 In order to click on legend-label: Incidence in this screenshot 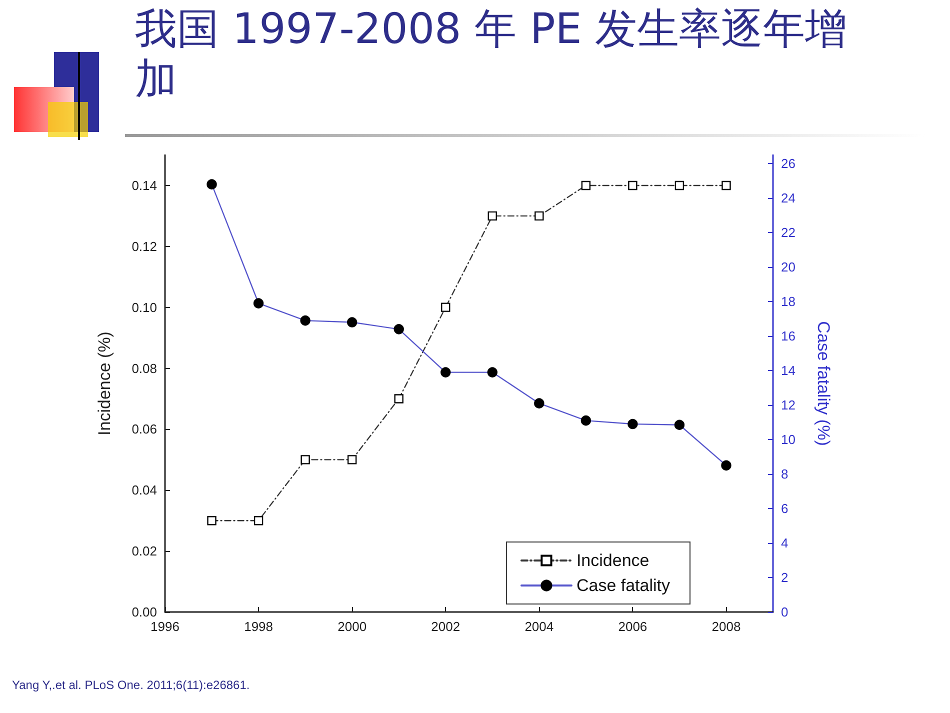, I will do `click(613, 560)`.